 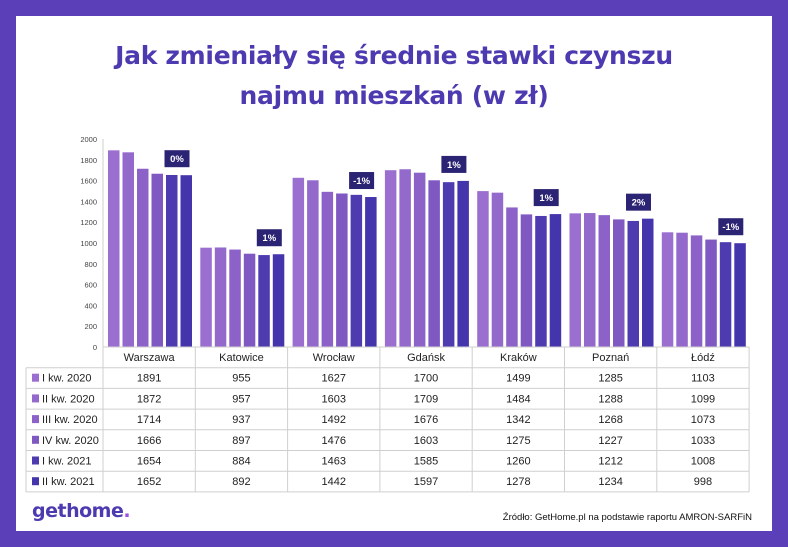 What do you see at coordinates (518, 420) in the screenshot?
I see `table-cell-value: 1342` at bounding box center [518, 420].